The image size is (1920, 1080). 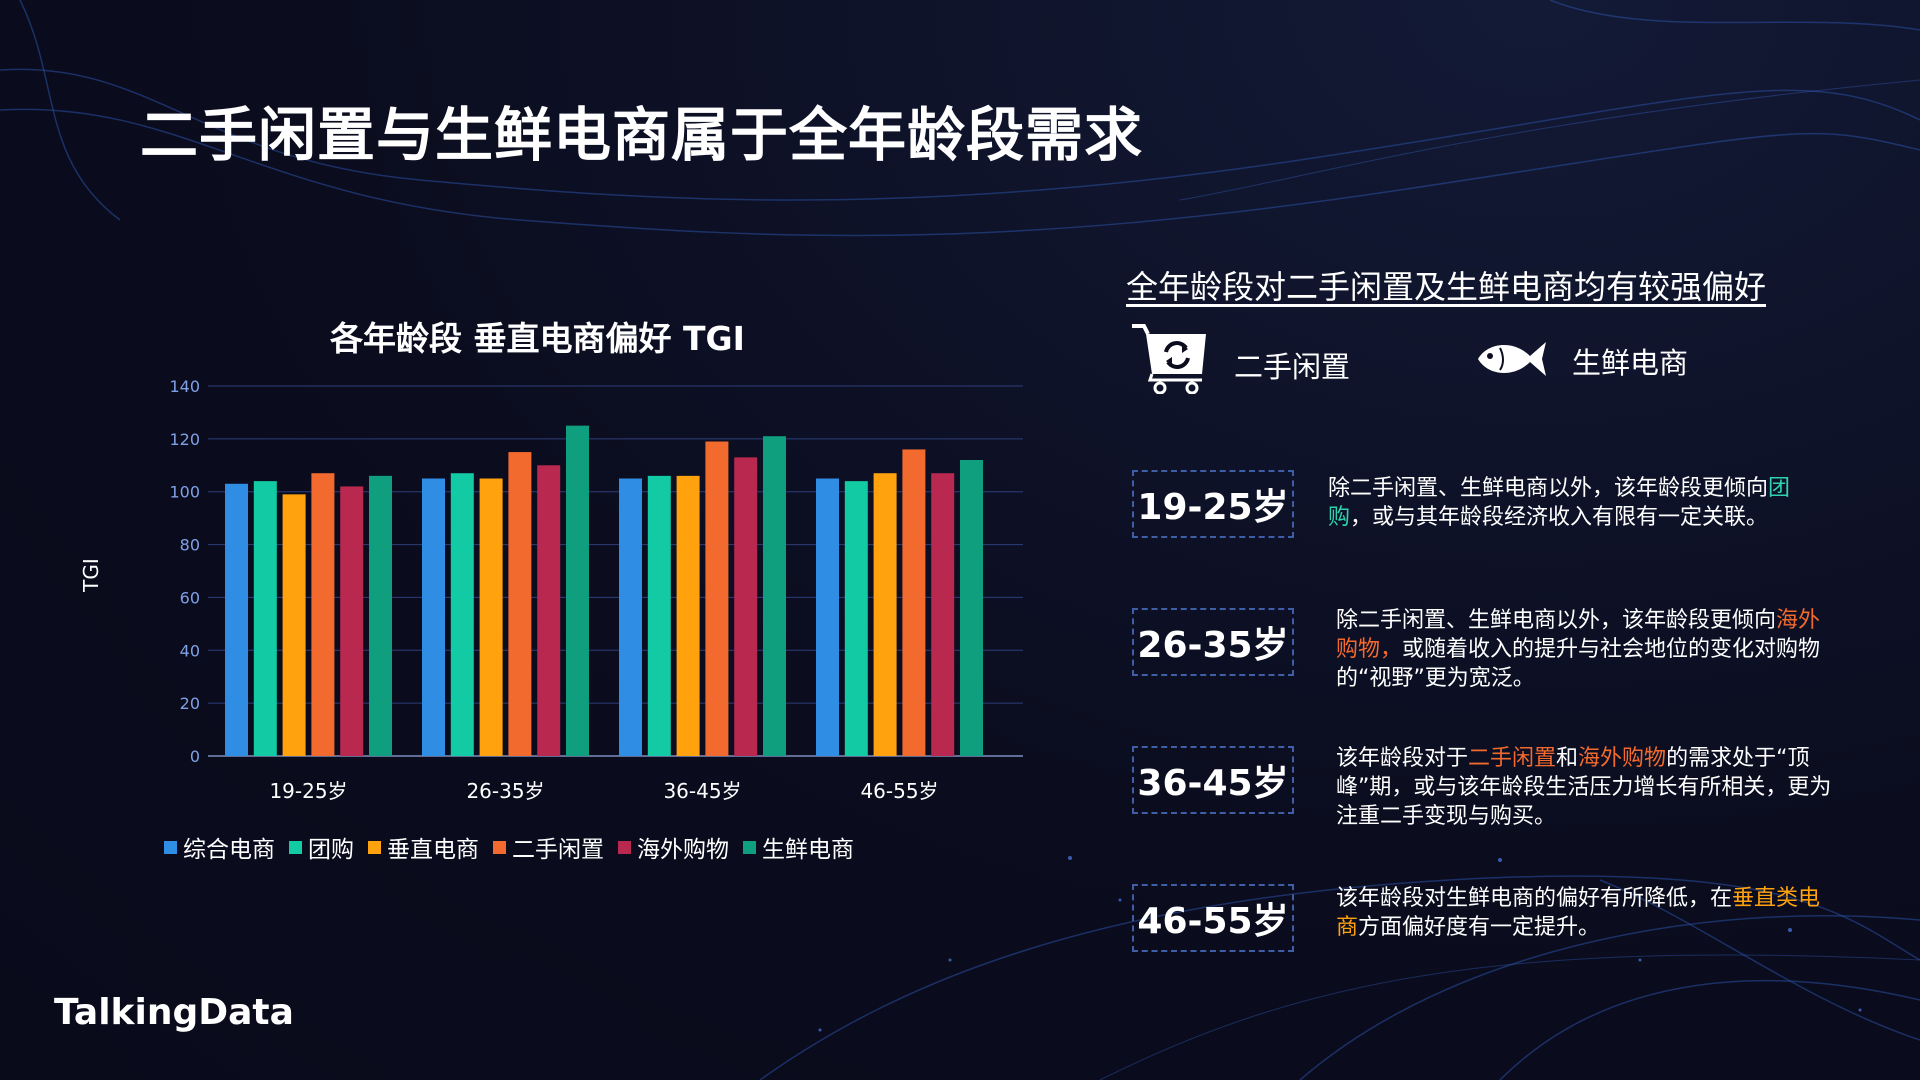 What do you see at coordinates (91, 575) in the screenshot?
I see `y-axis-label: TGI` at bounding box center [91, 575].